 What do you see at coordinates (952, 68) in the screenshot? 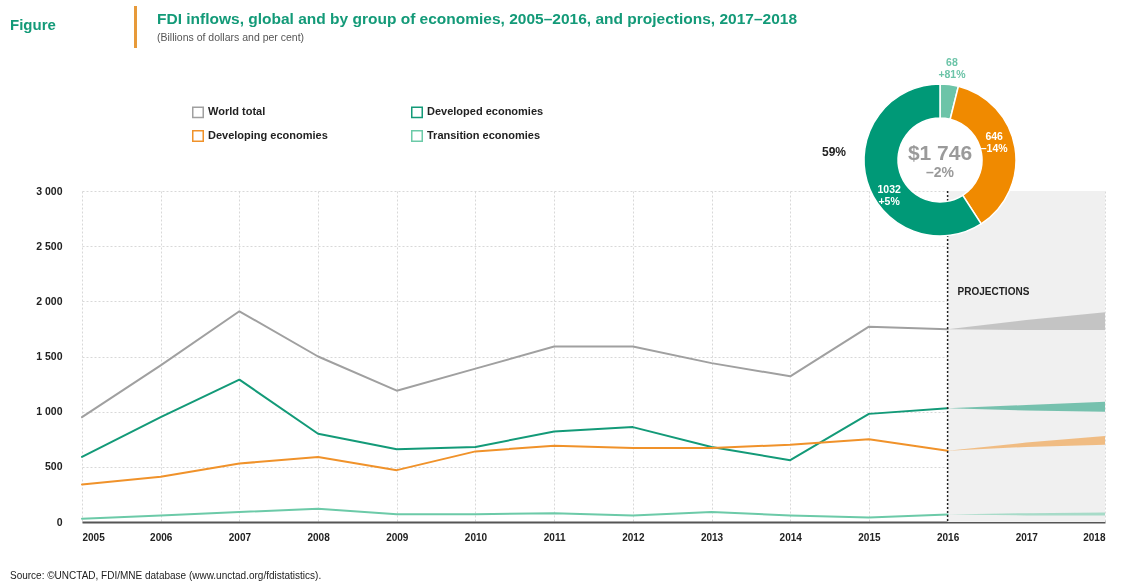
I see `data-label: 68 +81%` at bounding box center [952, 68].